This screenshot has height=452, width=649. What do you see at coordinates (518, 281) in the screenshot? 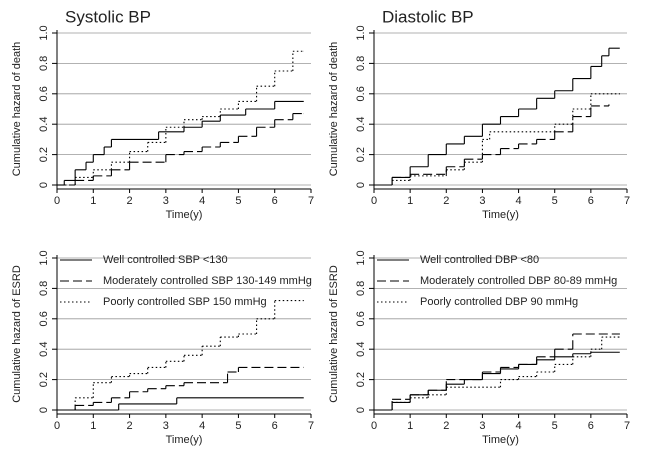
I see `legend-label: Moderately controlled DBP 80-89 mmHg` at bounding box center [518, 281].